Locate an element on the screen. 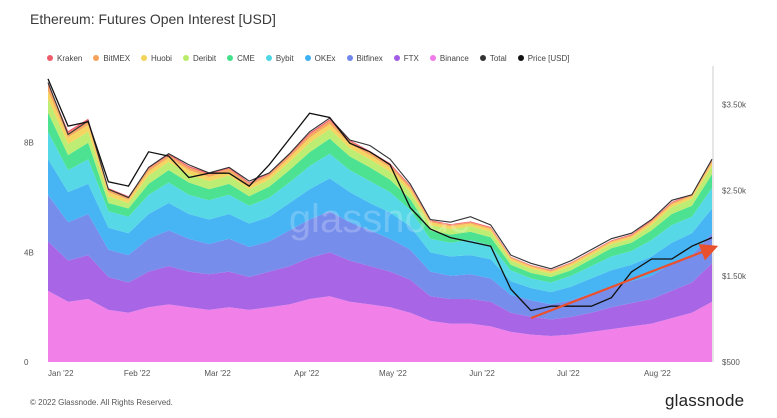 The height and width of the screenshot is (418, 777). legend-item-deribit: Deribit is located at coordinates (199, 58).